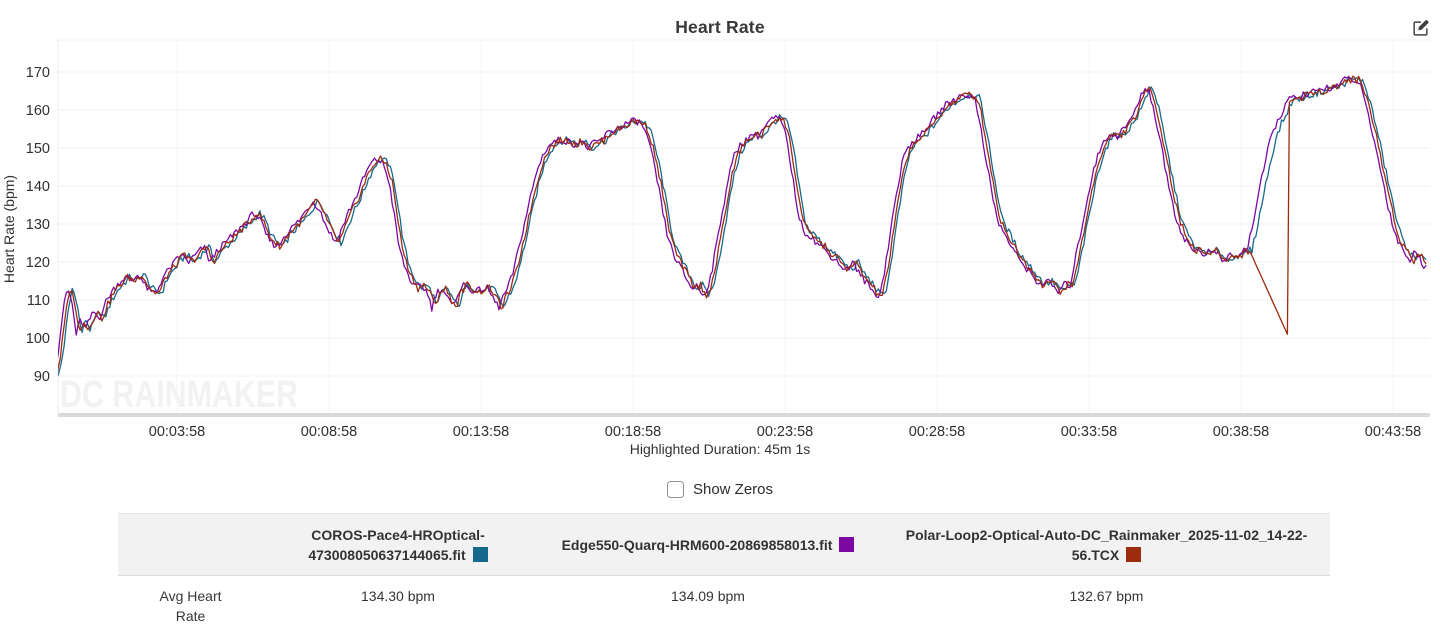 This screenshot has width=1440, height=630. I want to click on legend-series-edge550: Edge550-Quarq-HRM600-20869858013.fit, so click(708, 545).